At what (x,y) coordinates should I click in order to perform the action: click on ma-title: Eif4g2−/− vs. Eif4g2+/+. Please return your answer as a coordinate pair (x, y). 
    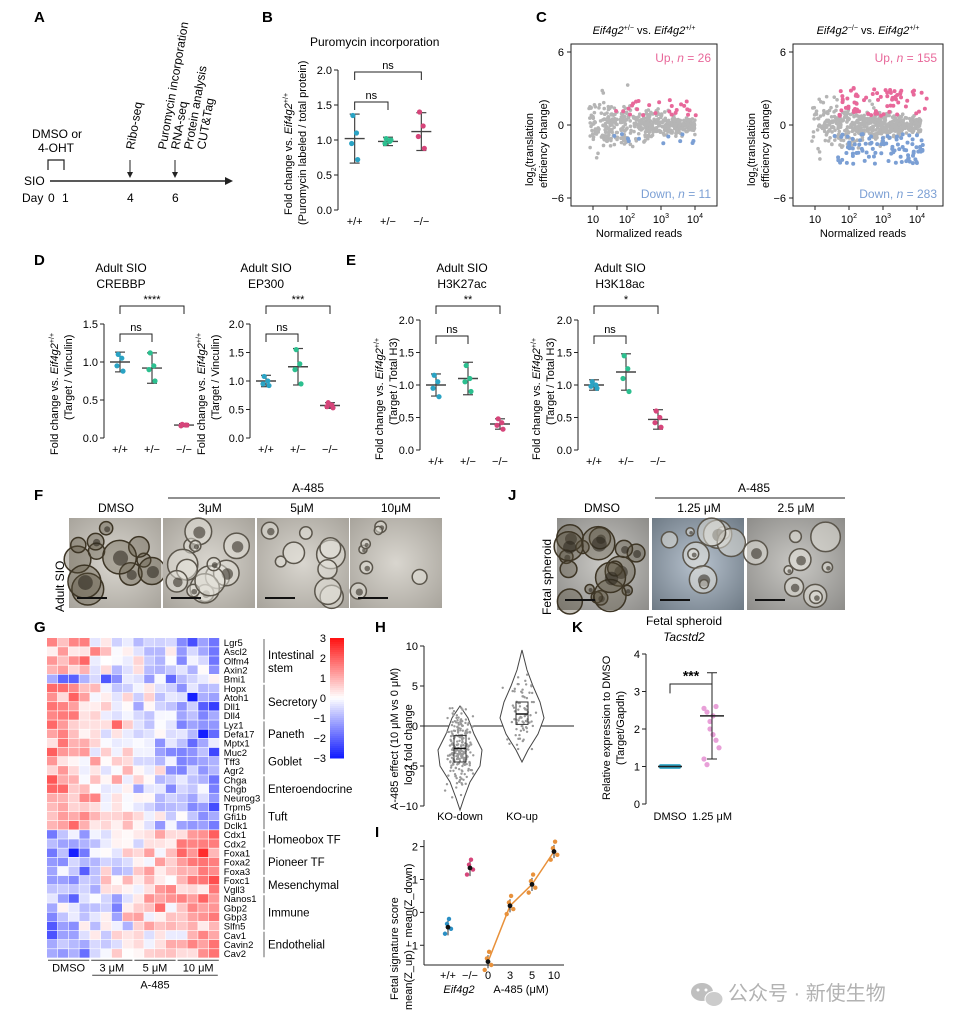
    Looking at the image, I should click on (868, 31).